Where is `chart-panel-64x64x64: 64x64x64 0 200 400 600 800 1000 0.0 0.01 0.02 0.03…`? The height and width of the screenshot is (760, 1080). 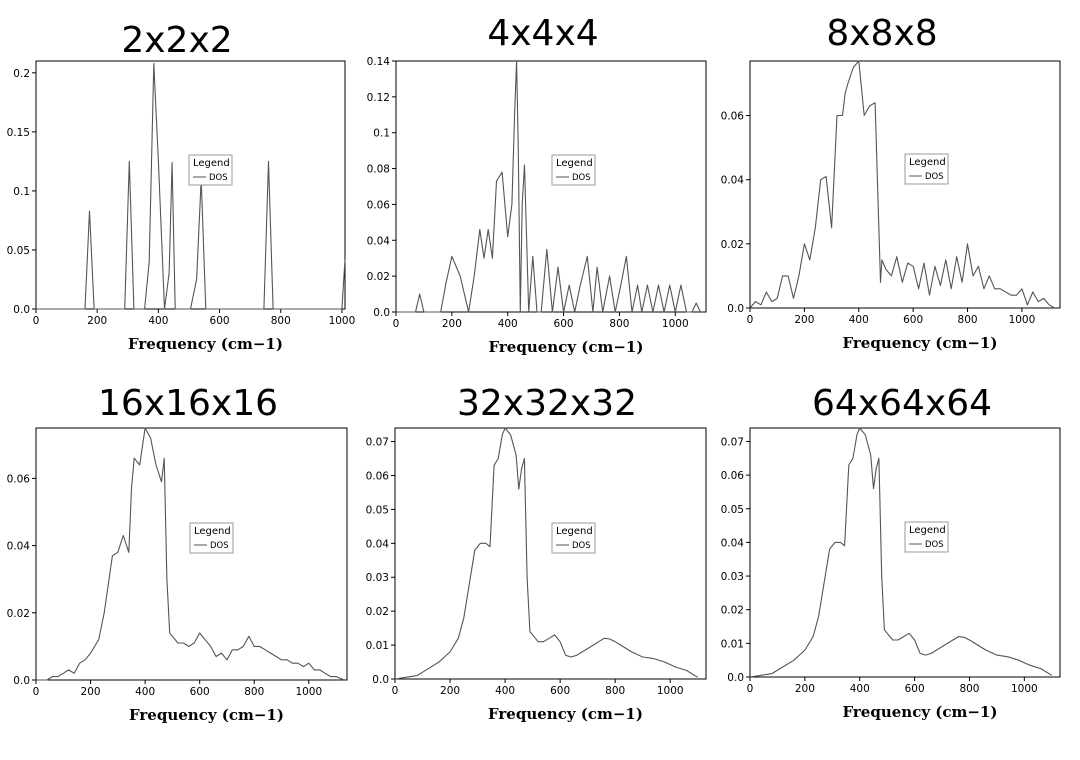 chart-panel-64x64x64: 64x64x64 0 200 400 600 800 1000 0.0 0.01 0.02 0.03… is located at coordinates (891, 552).